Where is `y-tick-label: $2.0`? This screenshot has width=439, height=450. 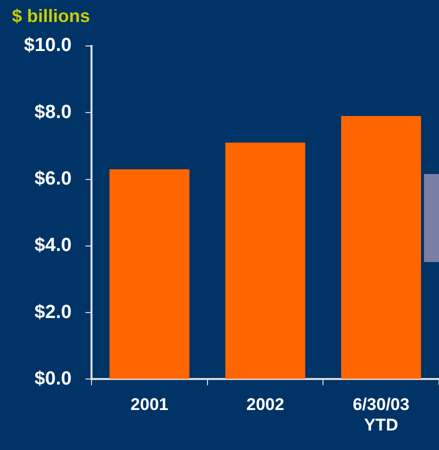
y-tick-label: $2.0 is located at coordinates (53, 312).